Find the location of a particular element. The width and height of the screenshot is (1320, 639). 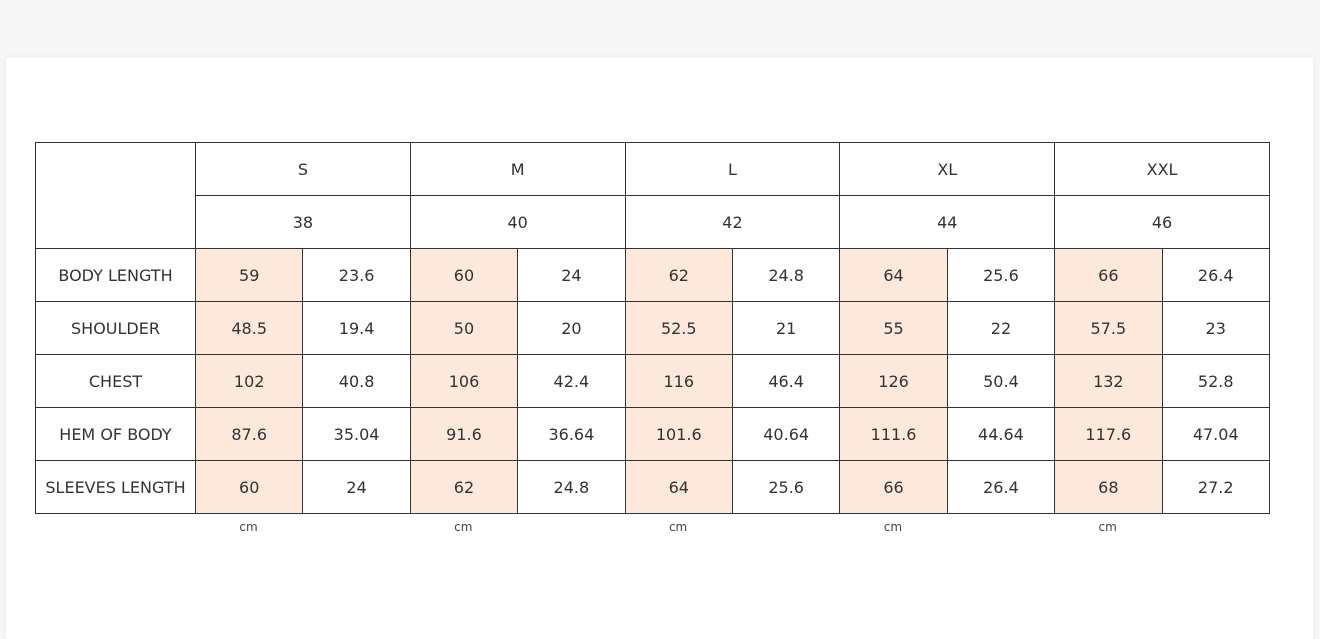

number-row: 38 40 42 44 46 is located at coordinates (653, 222).